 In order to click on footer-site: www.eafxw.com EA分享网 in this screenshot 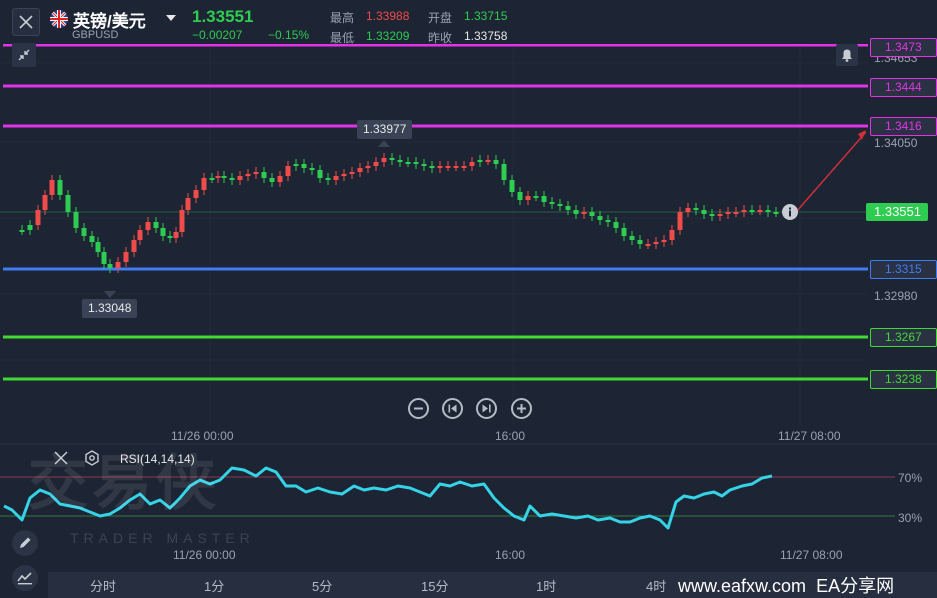, I will do `click(786, 586)`.